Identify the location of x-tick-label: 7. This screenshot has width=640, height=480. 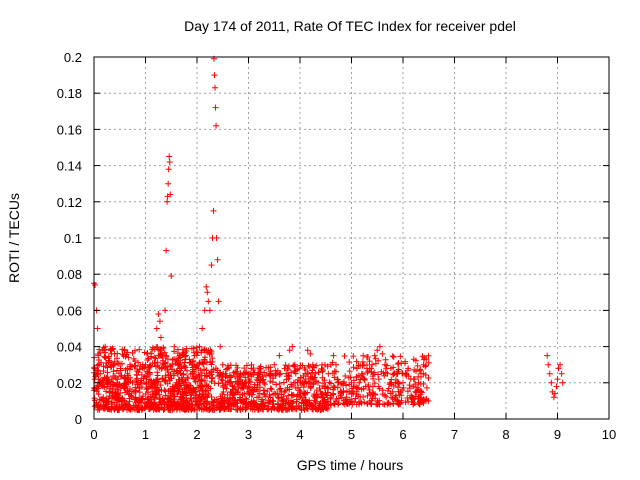
(454, 434).